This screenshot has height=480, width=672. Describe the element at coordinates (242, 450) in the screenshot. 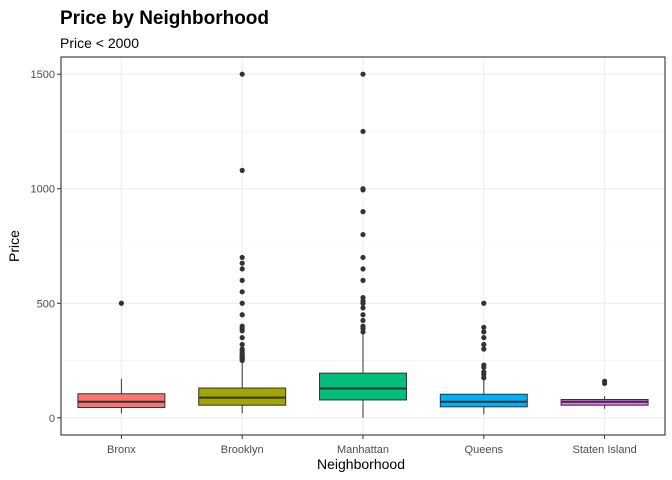

I see `x-tick-label: Brooklyn` at that location.